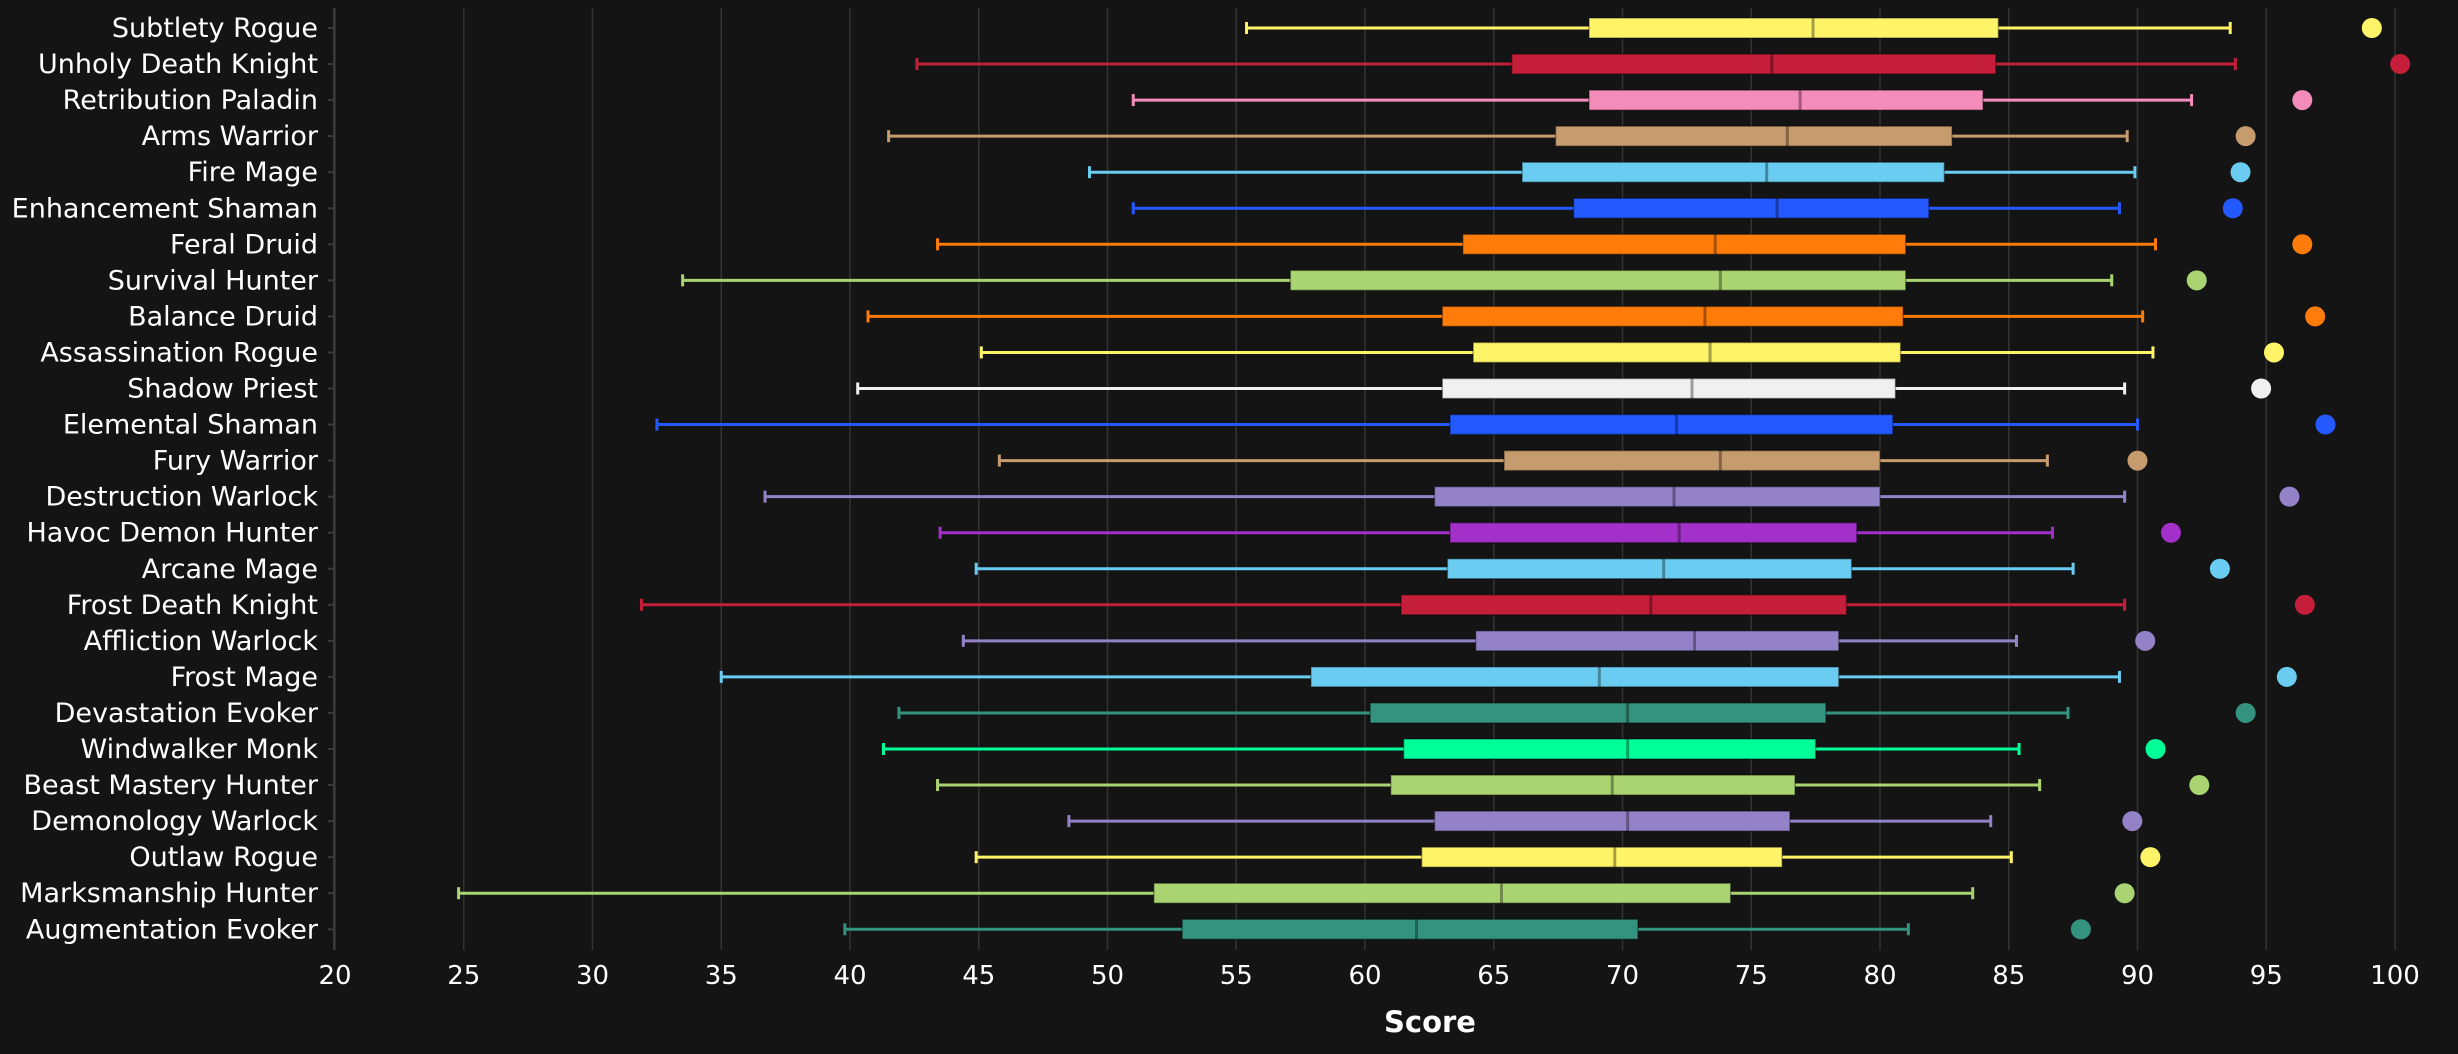 The width and height of the screenshot is (2458, 1054). Describe the element at coordinates (1127, 208) in the screenshot. I see `box-row: Enhancement Shaman` at that location.